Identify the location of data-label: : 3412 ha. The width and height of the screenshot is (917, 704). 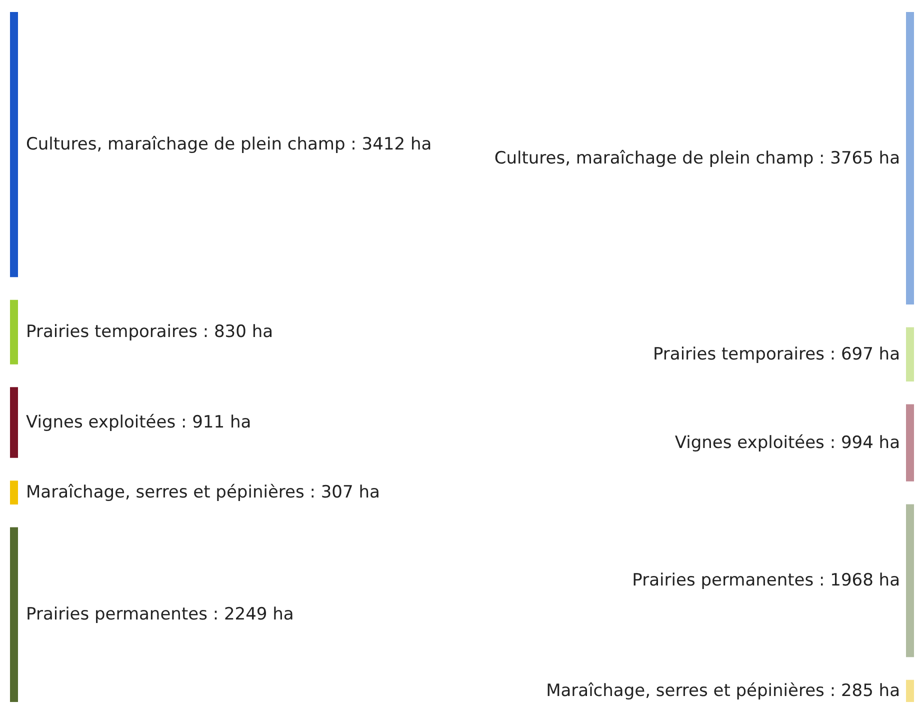
(391, 144).